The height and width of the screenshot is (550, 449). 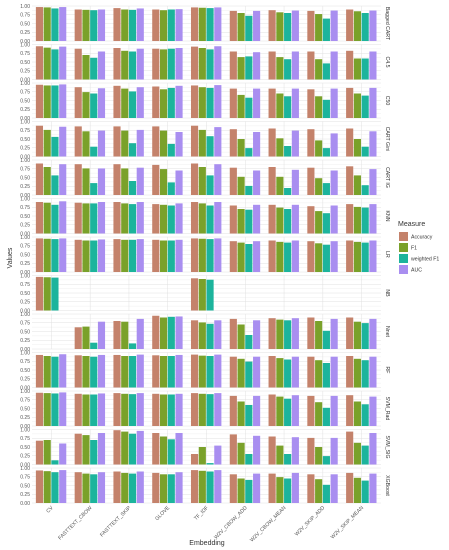 What do you see at coordinates (25, 119) in the screenshot?
I see `y-tick-label: 0.00` at bounding box center [25, 119].